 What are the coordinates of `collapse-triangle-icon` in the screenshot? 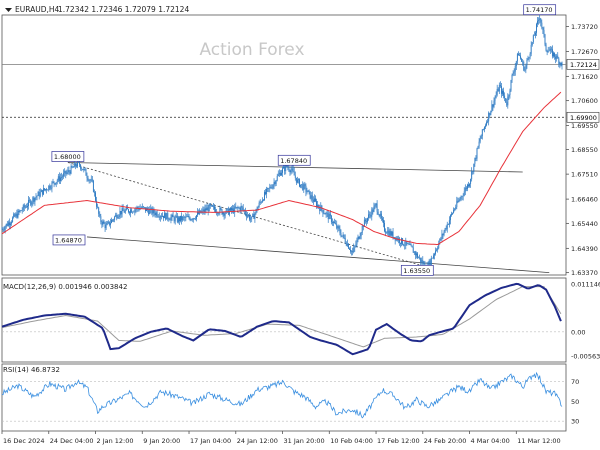 It's located at (8, 10).